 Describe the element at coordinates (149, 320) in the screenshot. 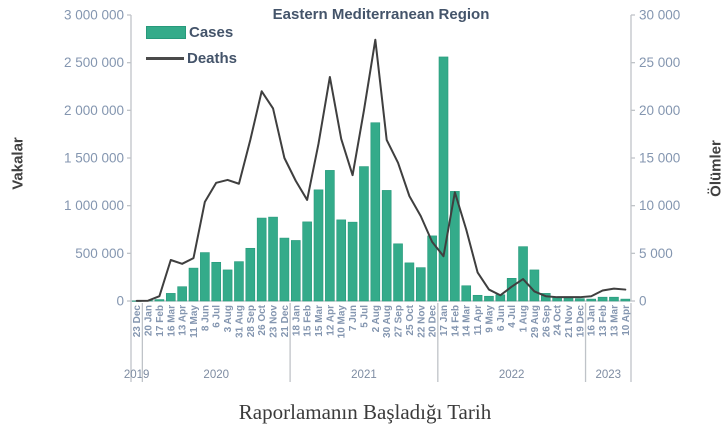

I see `svg-text: 20 Jan` at that location.